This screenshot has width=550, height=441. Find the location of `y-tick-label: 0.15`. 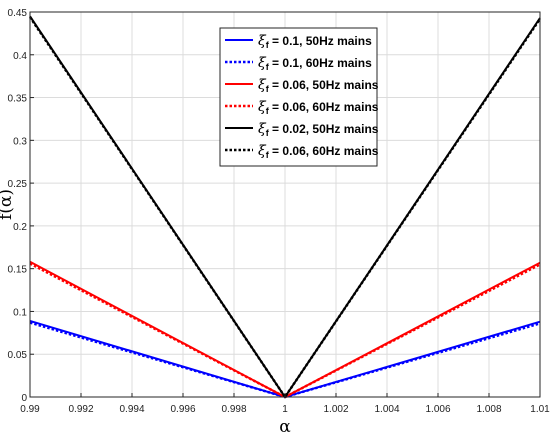

y-tick-label: 0.15 is located at coordinates (18, 270).